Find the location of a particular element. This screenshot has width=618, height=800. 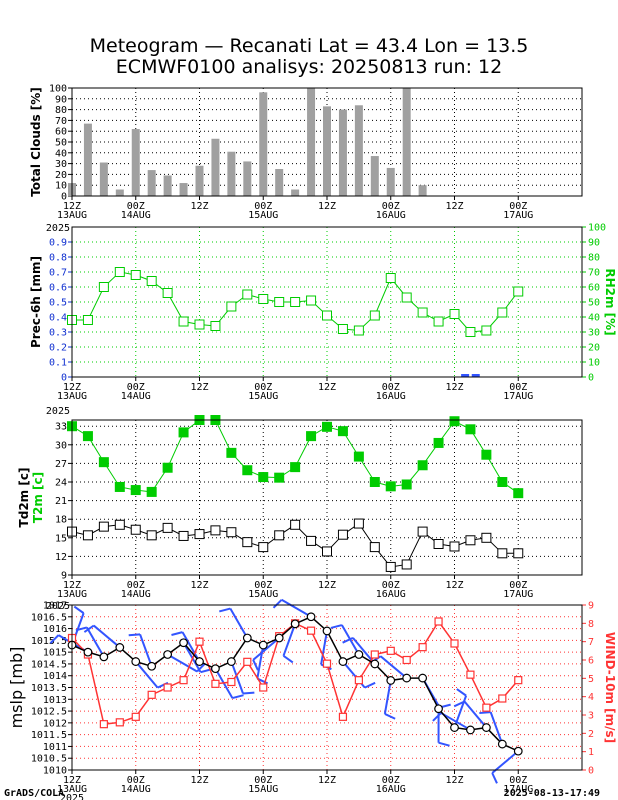

ytick-label-rh-8: 80 is located at coordinates (594, 258).